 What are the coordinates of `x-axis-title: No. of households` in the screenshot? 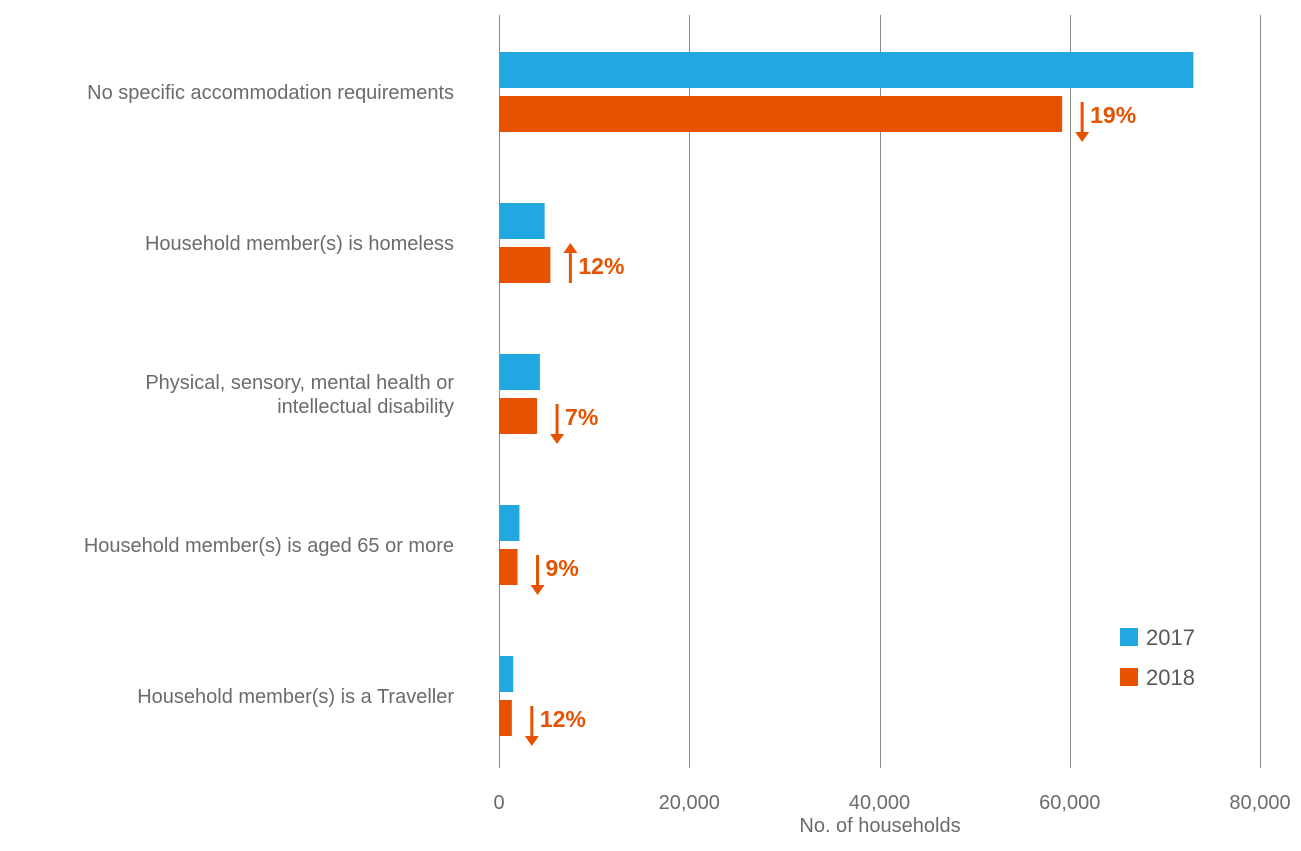 It's located at (879, 826).